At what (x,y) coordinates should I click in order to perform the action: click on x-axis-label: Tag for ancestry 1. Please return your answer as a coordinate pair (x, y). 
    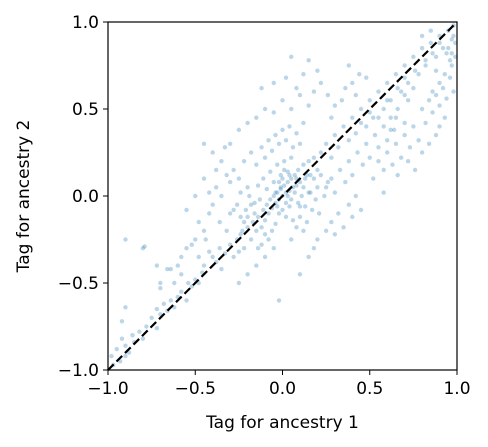
    Looking at the image, I should click on (282, 423).